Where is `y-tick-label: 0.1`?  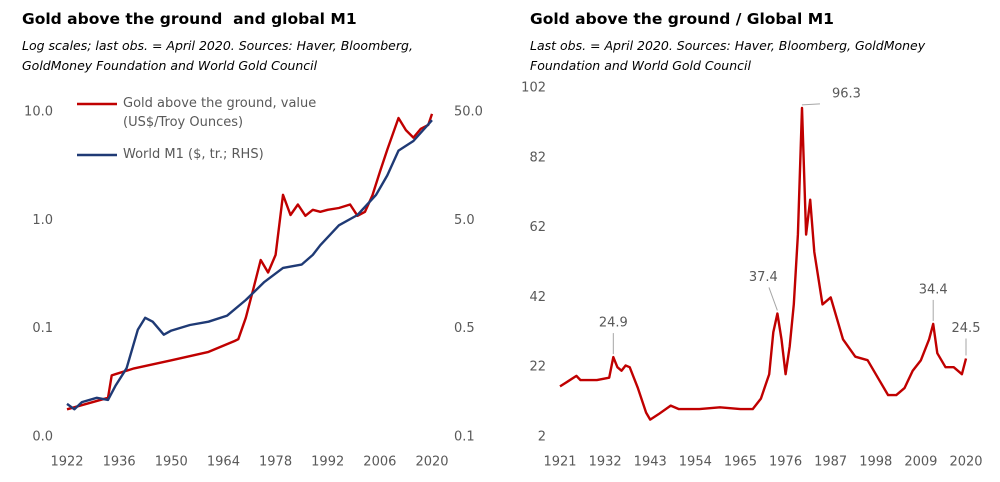 y-tick-label: 0.1 is located at coordinates (42, 328).